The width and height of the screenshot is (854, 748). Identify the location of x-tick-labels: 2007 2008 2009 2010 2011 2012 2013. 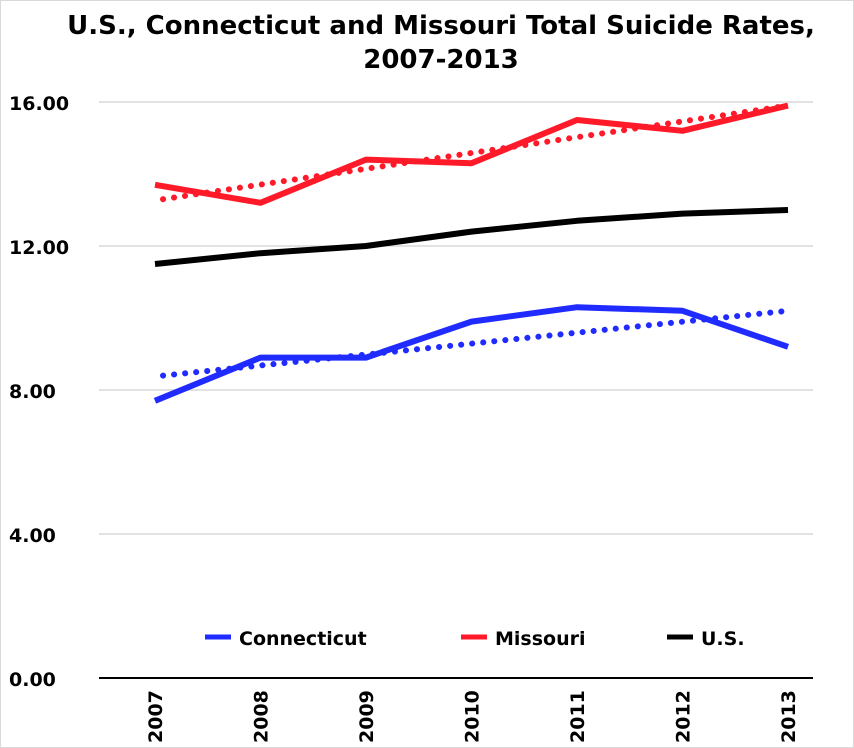
(472, 716).